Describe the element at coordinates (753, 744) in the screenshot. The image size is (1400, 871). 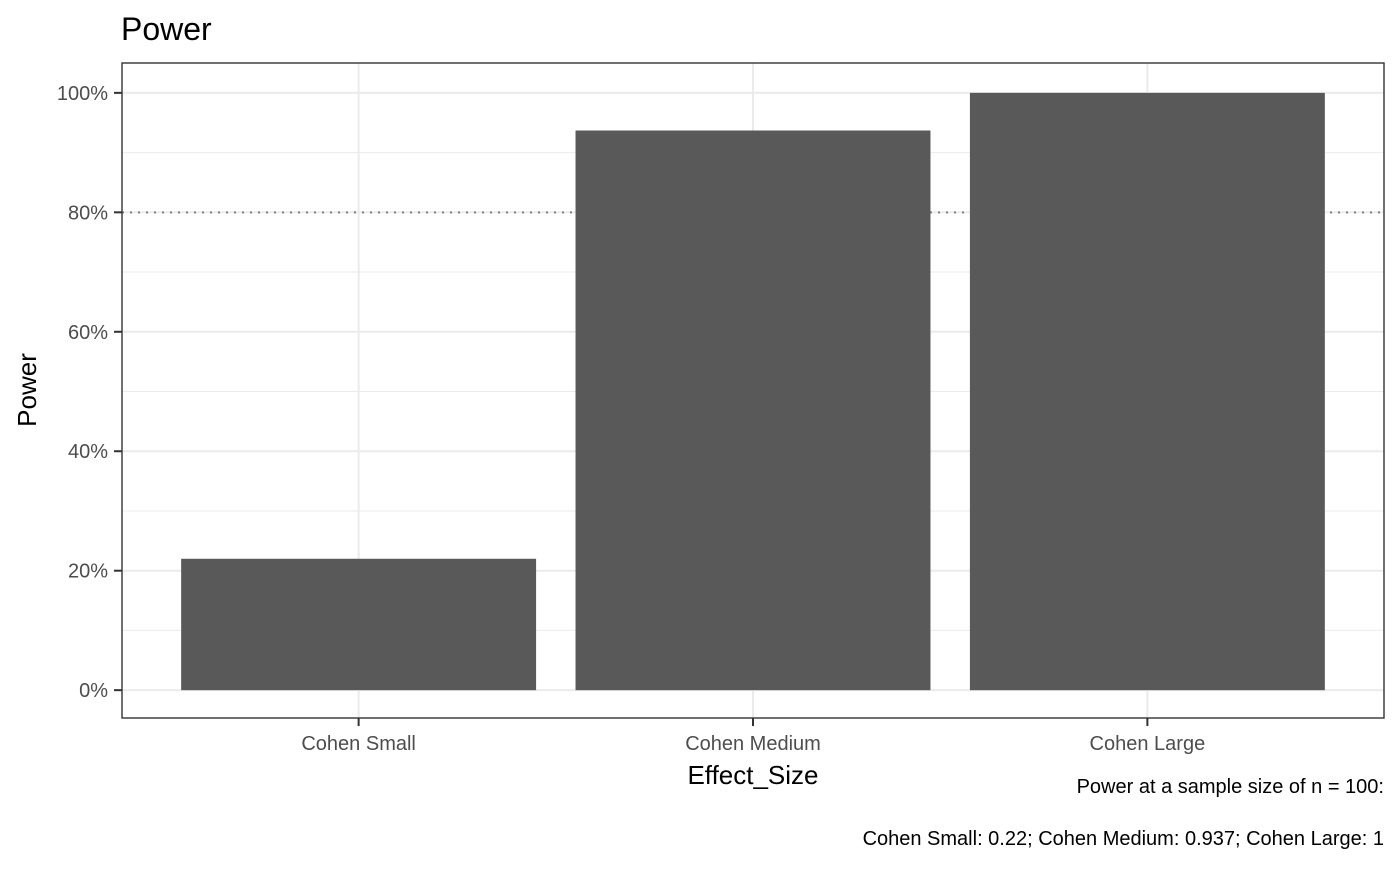
I see `x-tick-label: Cohen Medium` at that location.